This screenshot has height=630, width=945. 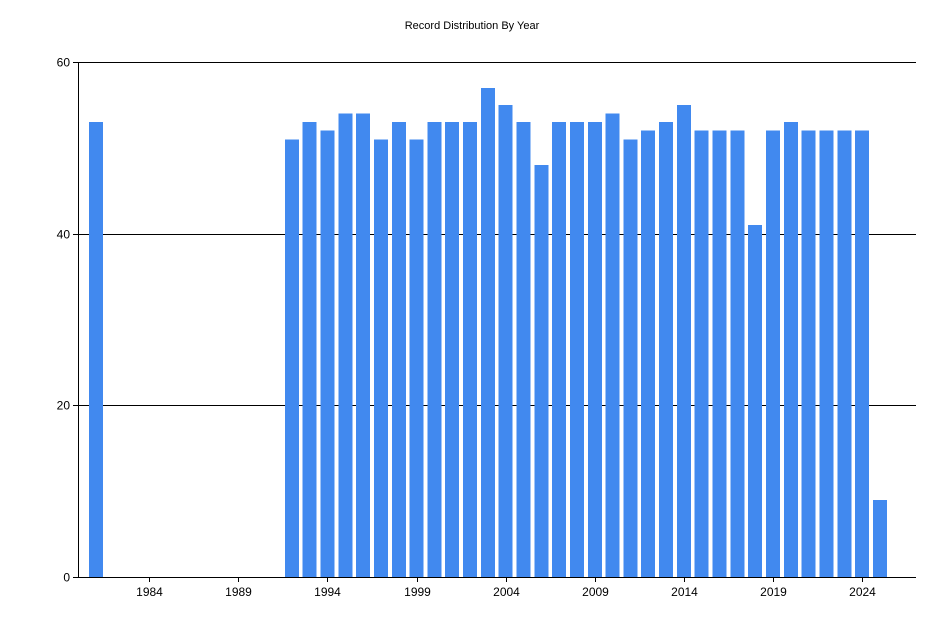 What do you see at coordinates (434, 349) in the screenshot?
I see `bar-2000` at bounding box center [434, 349].